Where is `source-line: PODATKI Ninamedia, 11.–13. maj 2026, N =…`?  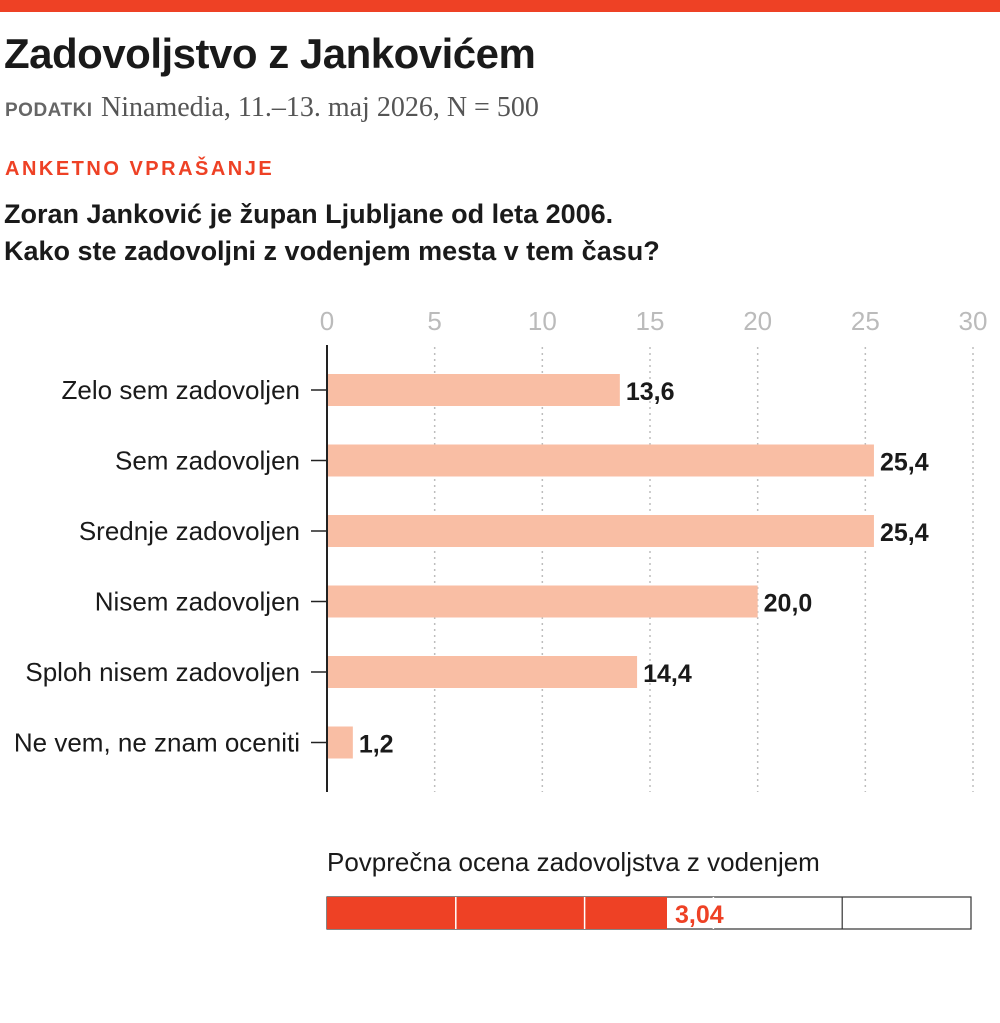 source-line: PODATKI Ninamedia, 11.–13. maj 2026, N =… is located at coordinates (272, 108).